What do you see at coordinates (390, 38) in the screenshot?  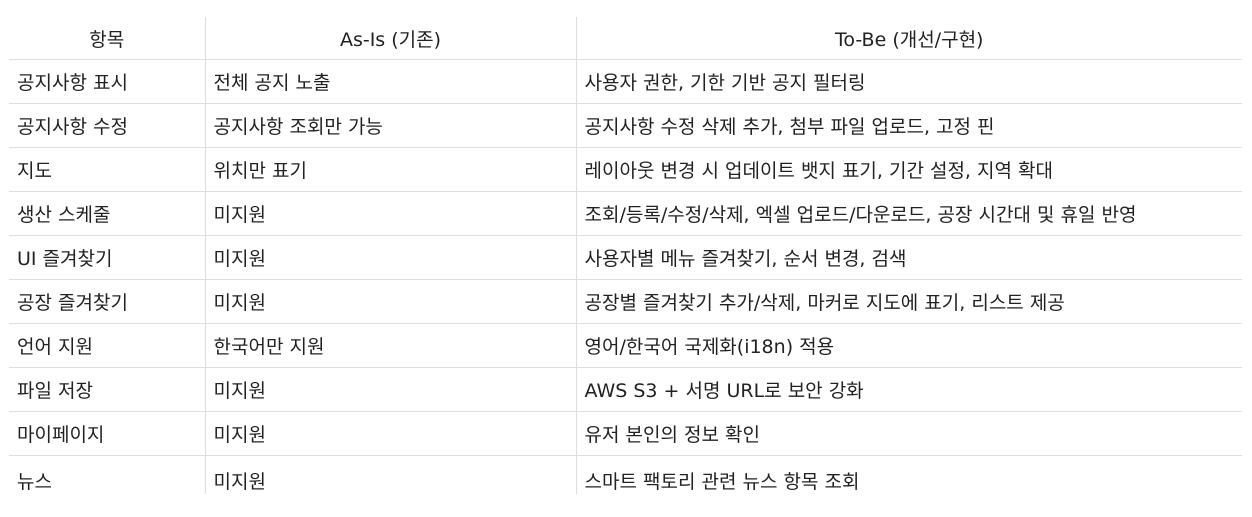 I see `header-as-is: As-Is (기존)` at bounding box center [390, 38].